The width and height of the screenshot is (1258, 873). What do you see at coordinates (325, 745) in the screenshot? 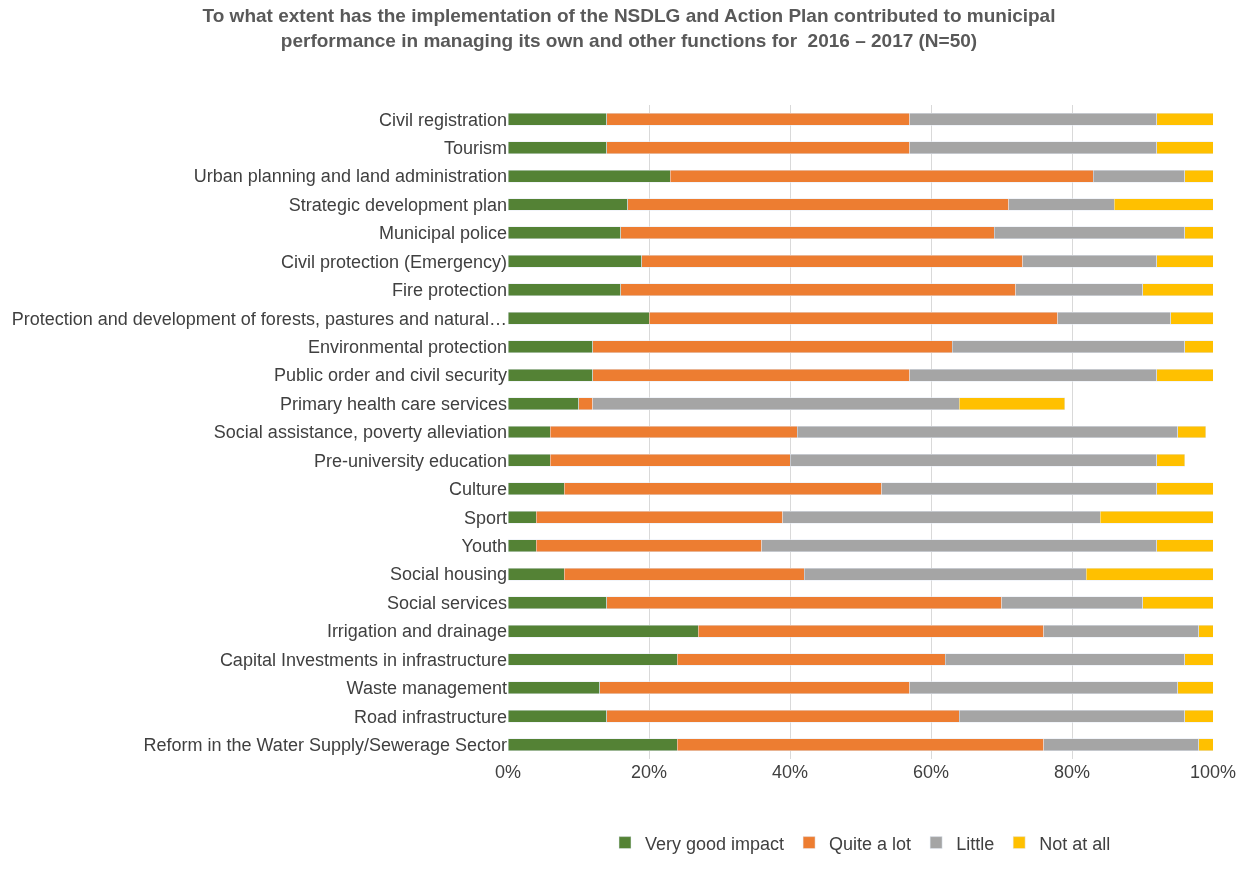
I see `y-tick-label: Reform in the Water Supply/Sewerage Sector` at bounding box center [325, 745].